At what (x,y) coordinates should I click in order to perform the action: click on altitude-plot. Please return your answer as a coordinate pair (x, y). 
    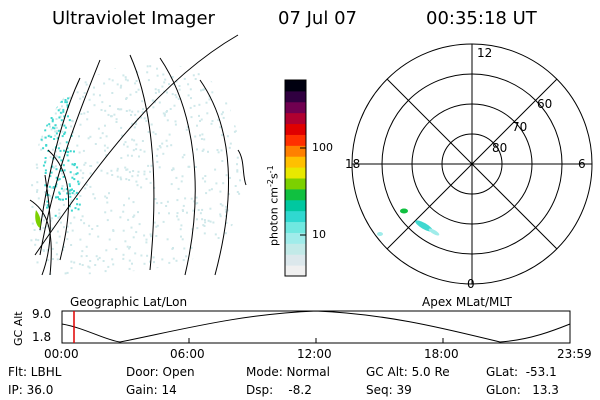
    Looking at the image, I should click on (316, 327).